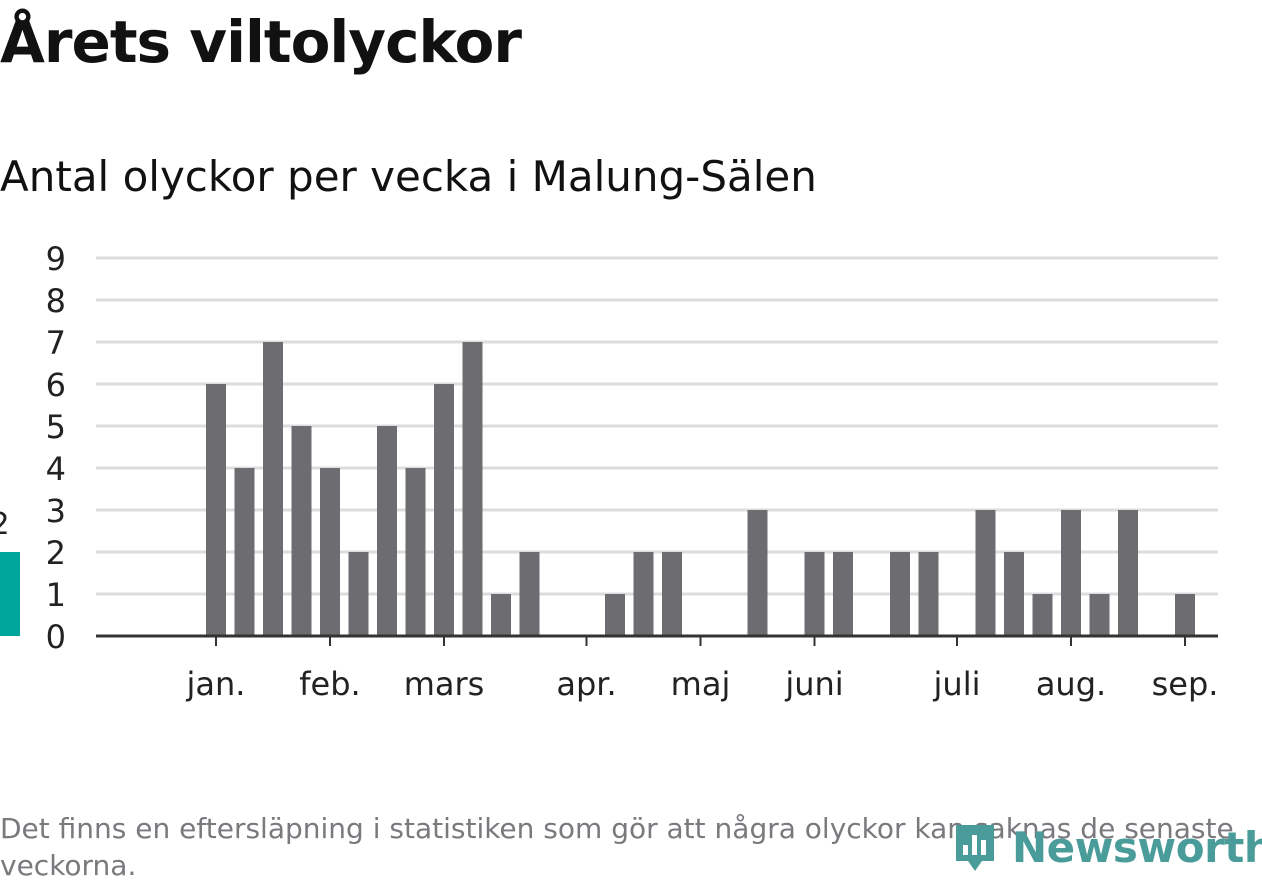 Image resolution: width=1262 pixels, height=884 pixels. Describe the element at coordinates (957, 684) in the screenshot. I see `x-tick-label-6: juli` at that location.